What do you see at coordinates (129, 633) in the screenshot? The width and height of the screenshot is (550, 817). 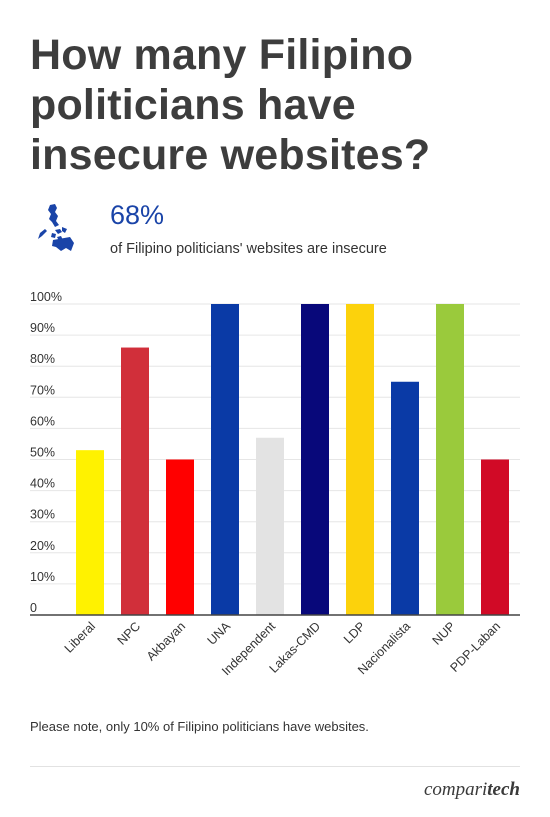 I see `x-tick-label: NPC` at bounding box center [129, 633].